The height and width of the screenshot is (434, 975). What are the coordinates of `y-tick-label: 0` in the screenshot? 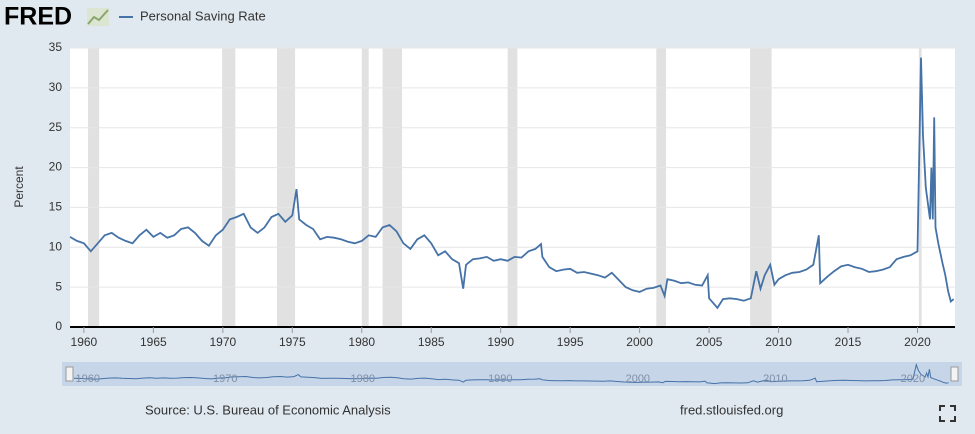 It's located at (58, 326).